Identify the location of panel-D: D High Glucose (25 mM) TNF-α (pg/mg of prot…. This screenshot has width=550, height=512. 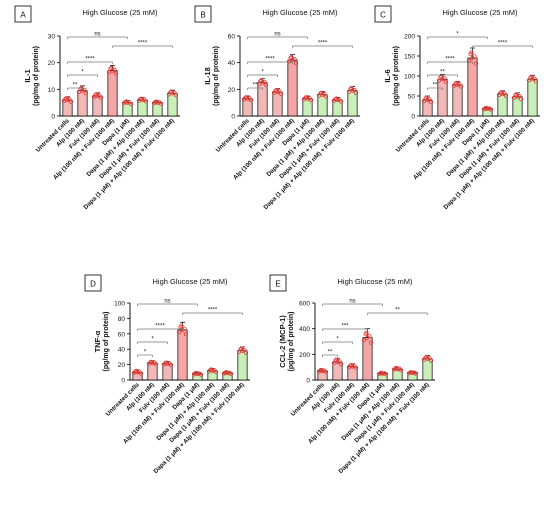
(167, 374).